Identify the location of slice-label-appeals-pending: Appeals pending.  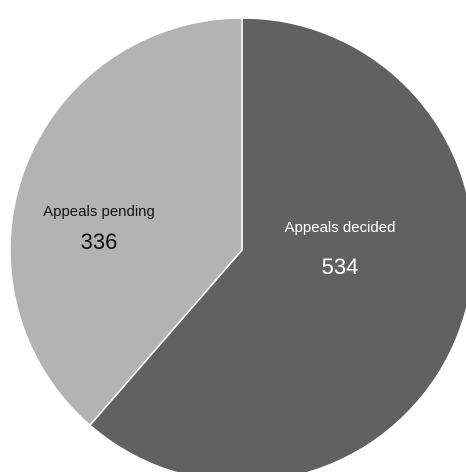
(99, 211).